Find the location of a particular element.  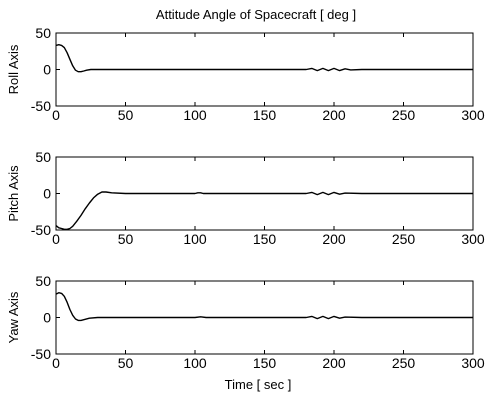

pitch-series-line is located at coordinates (264, 210).